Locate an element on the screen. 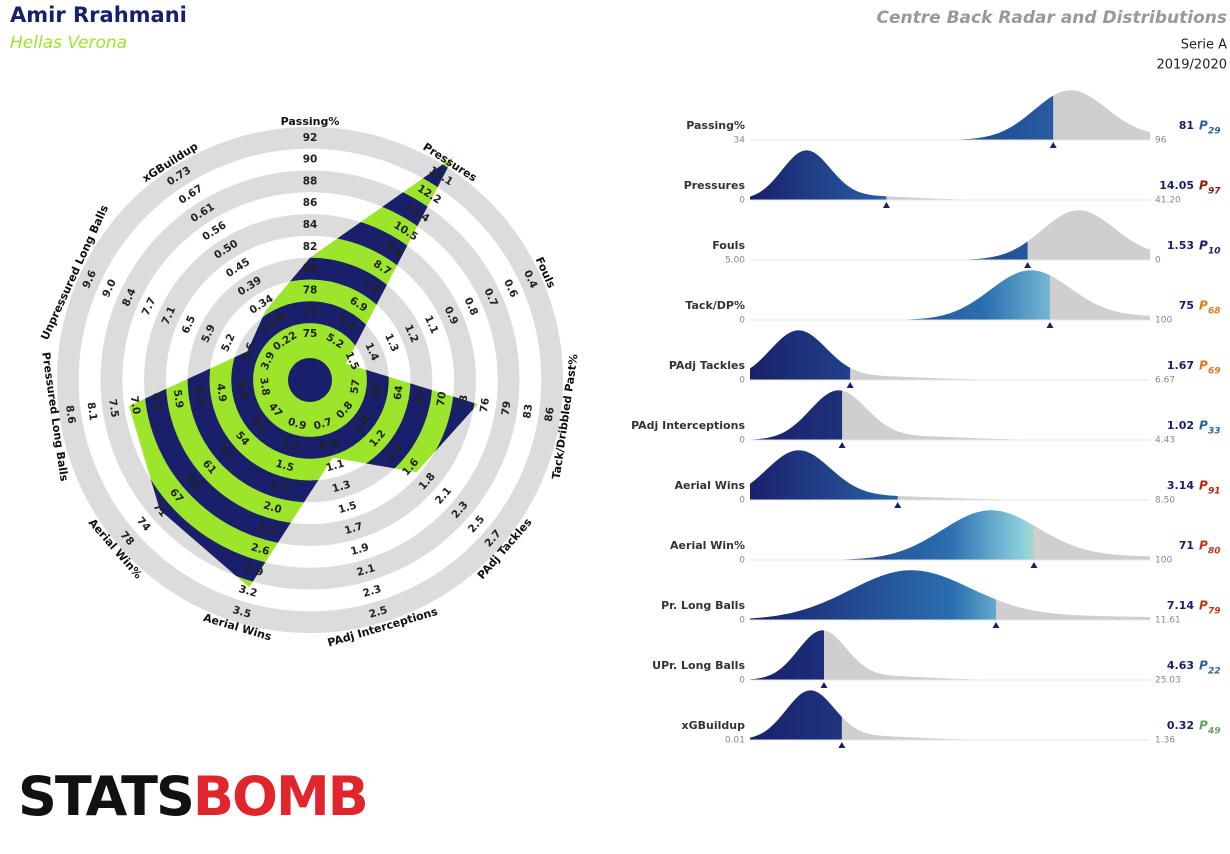 The height and width of the screenshot is (854, 1230). radar-tick-label: 2.5 is located at coordinates (476, 524).